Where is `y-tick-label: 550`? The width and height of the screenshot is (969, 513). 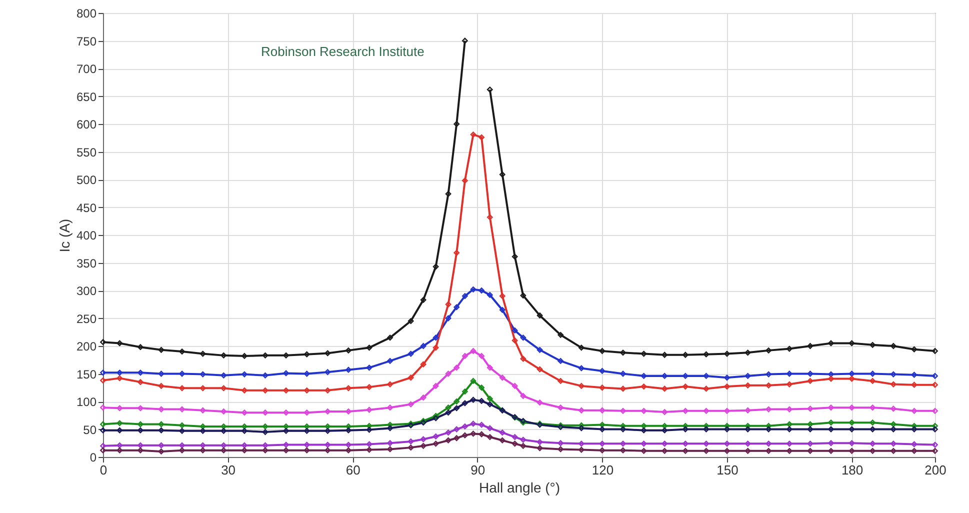
y-tick-label: 550 is located at coordinates (86, 152).